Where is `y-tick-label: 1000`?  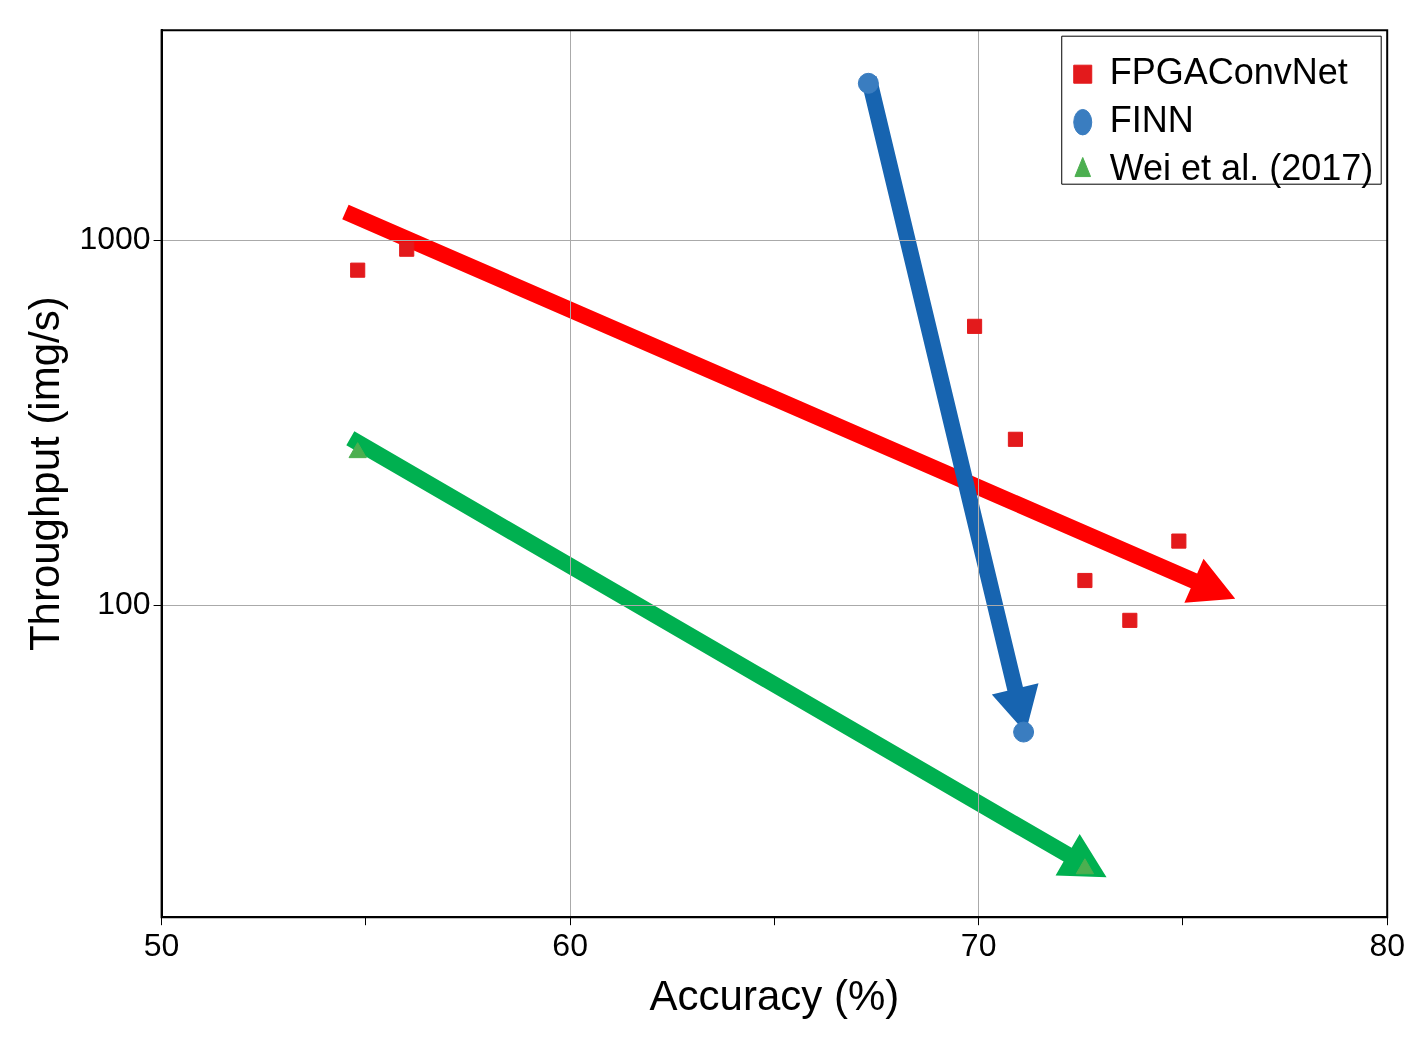 y-tick-label: 1000 is located at coordinates (115, 238).